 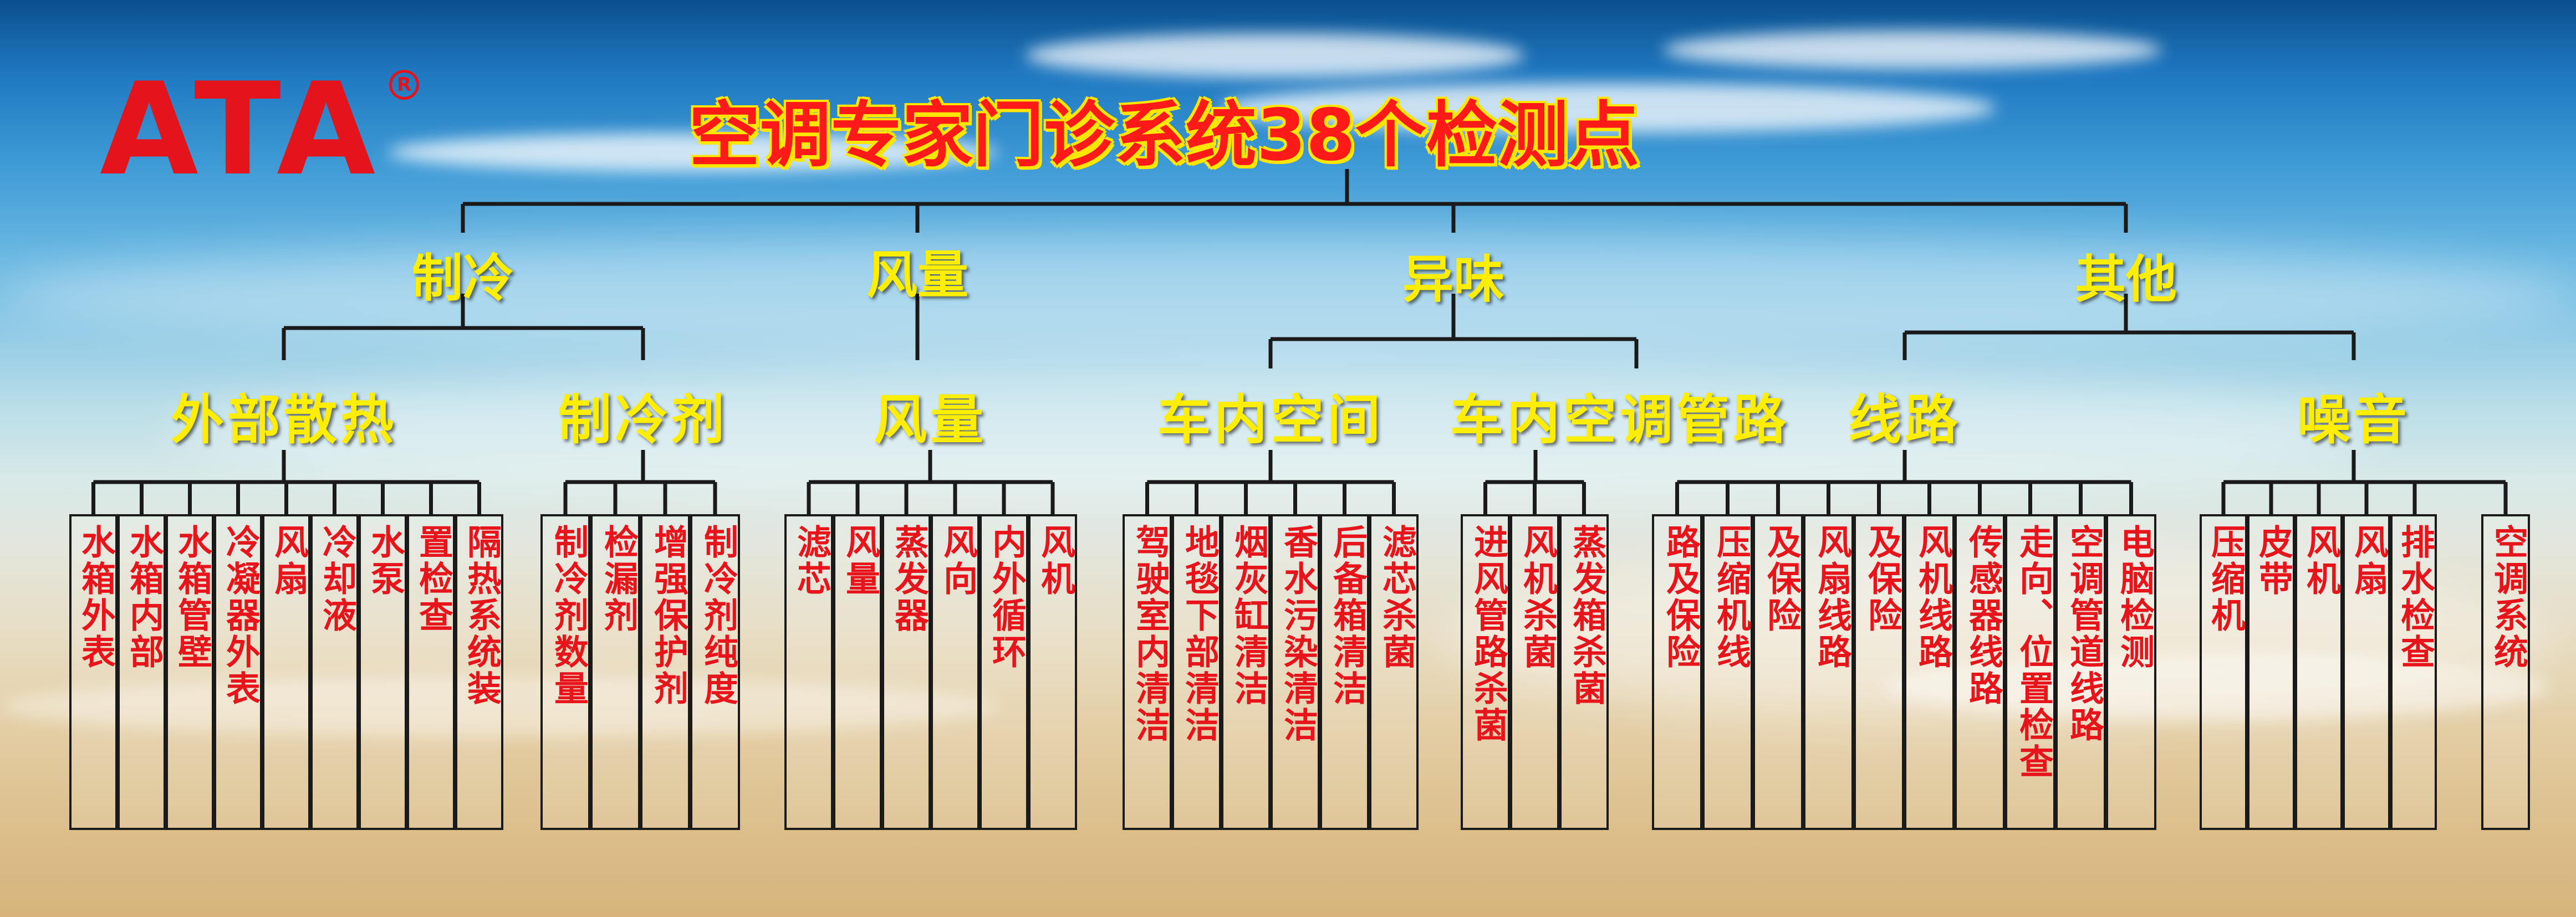 I want to click on leaf-label: 冷凝器外表, so click(x=240, y=615).